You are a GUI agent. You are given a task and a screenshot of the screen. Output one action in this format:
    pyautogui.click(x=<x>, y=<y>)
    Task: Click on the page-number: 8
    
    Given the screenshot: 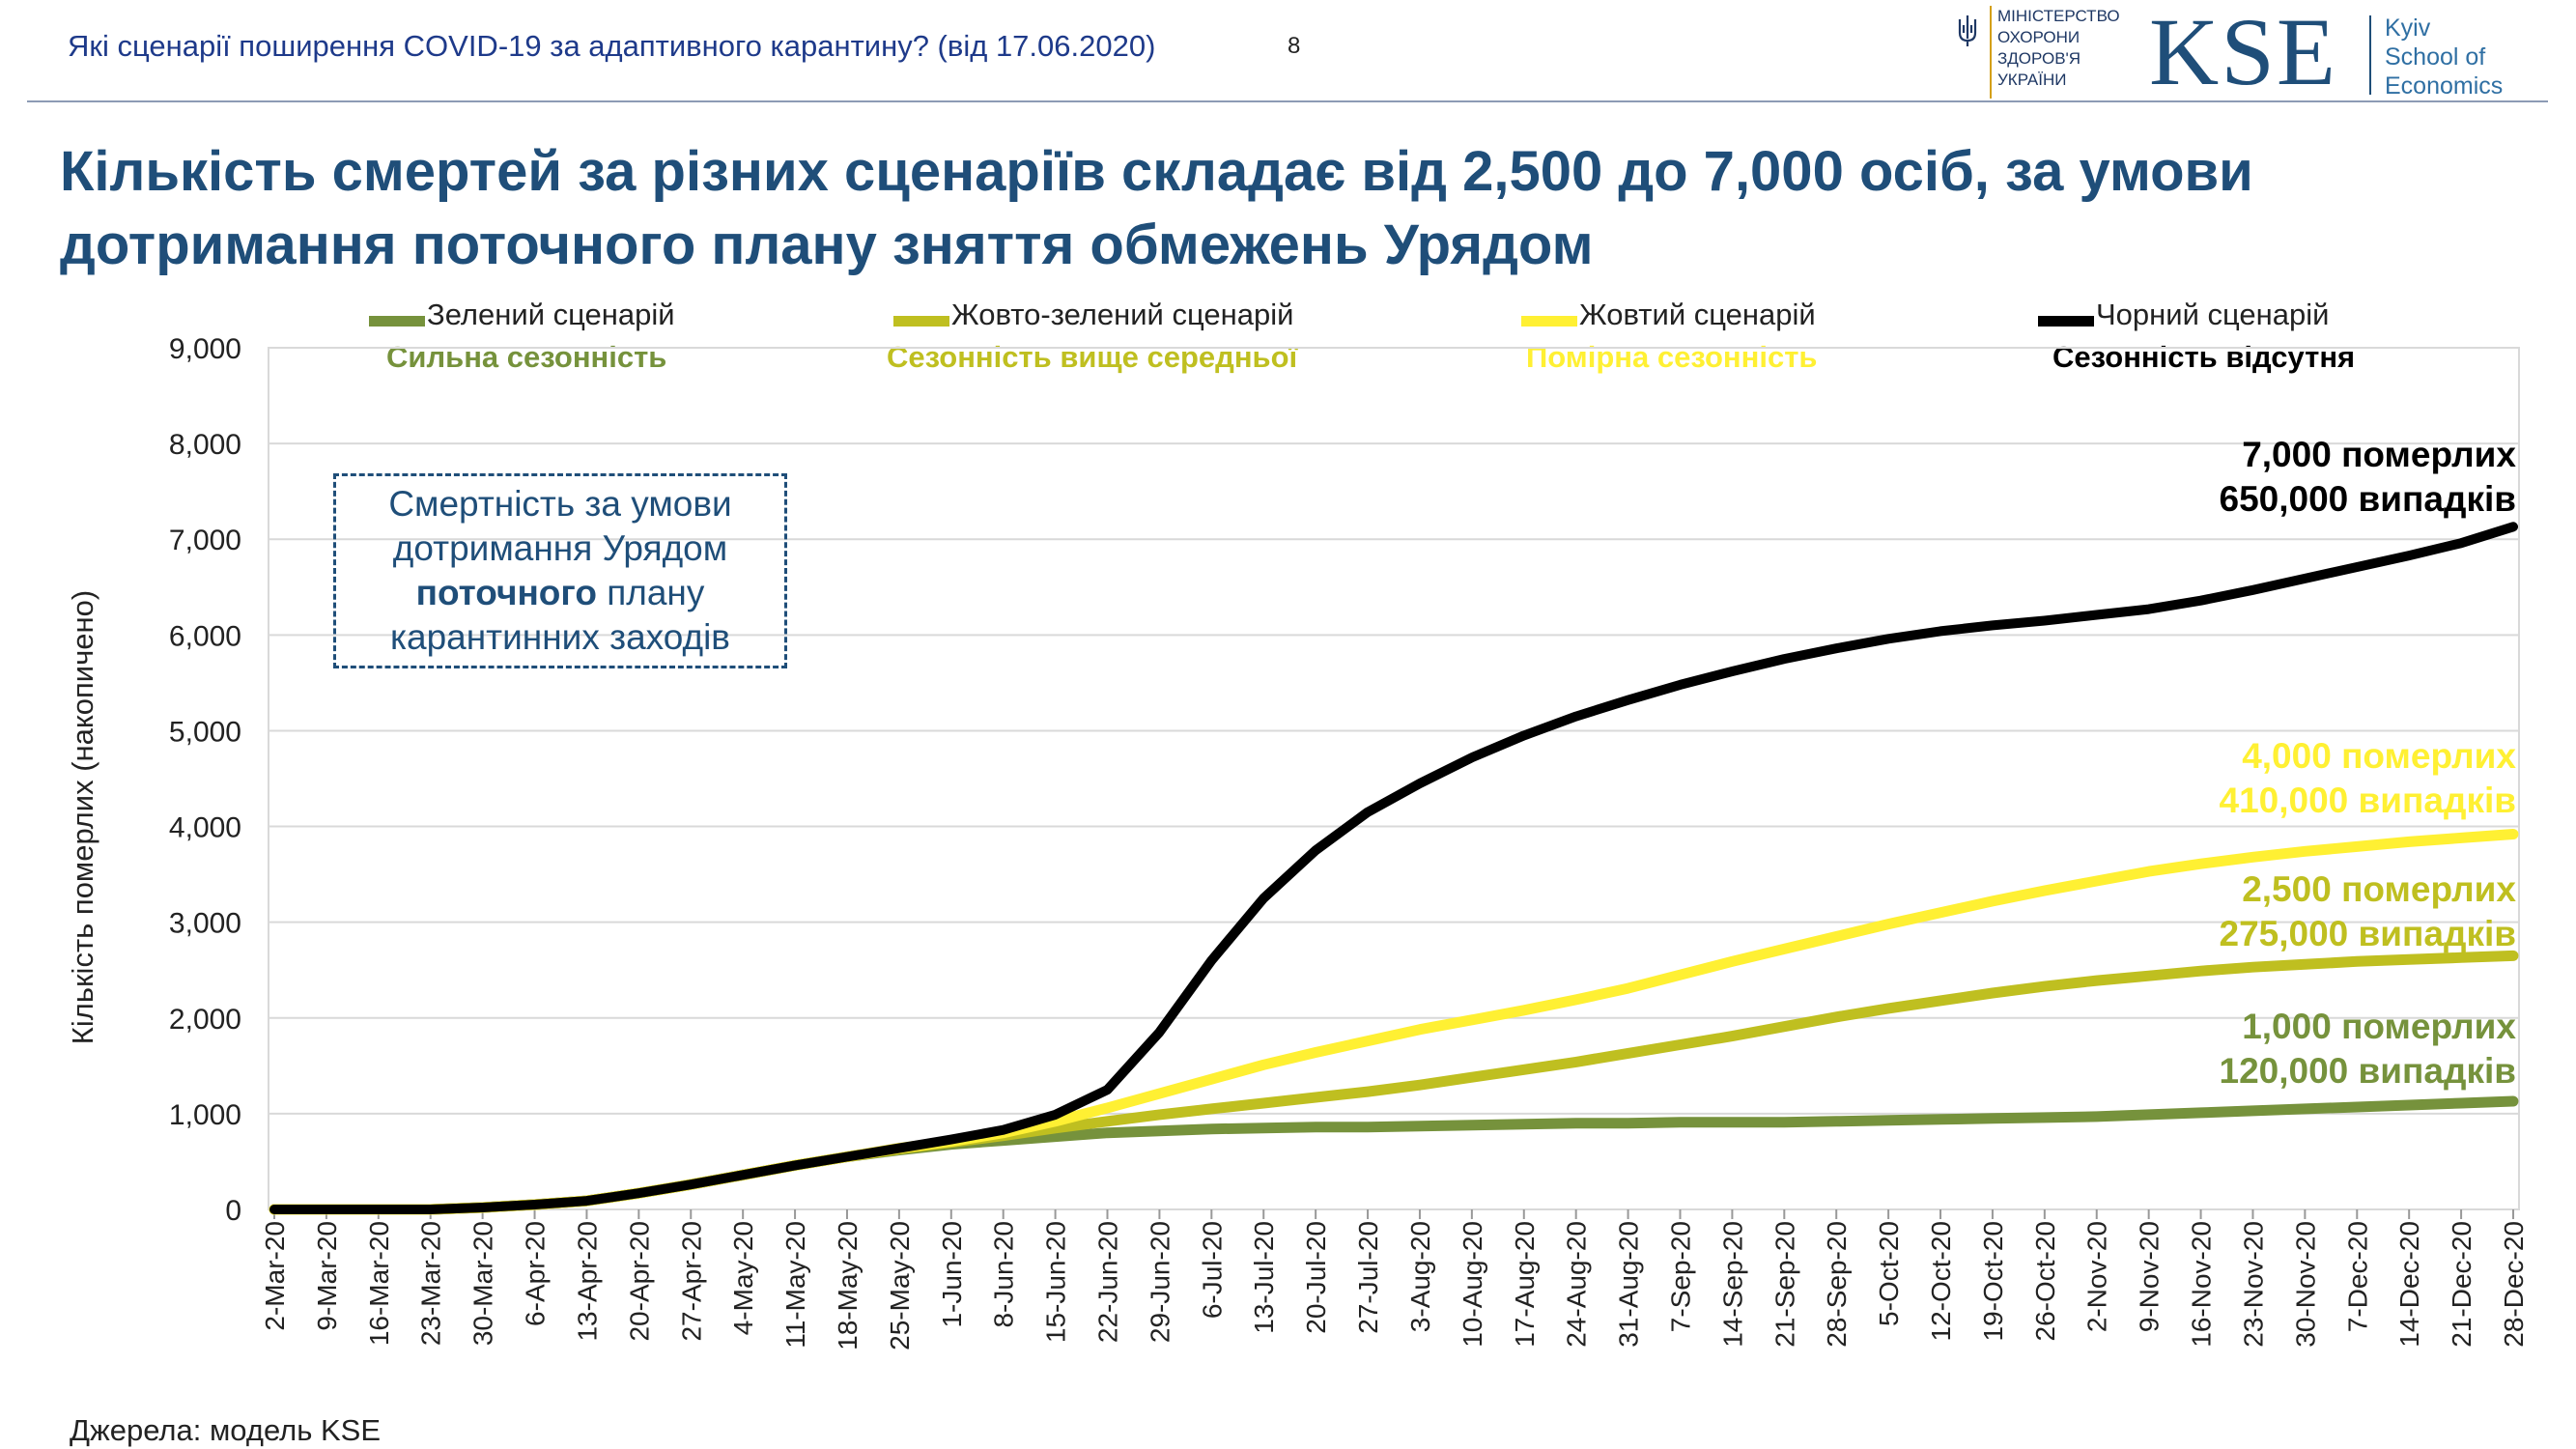 What is the action you would take?
    pyautogui.click(x=1294, y=46)
    